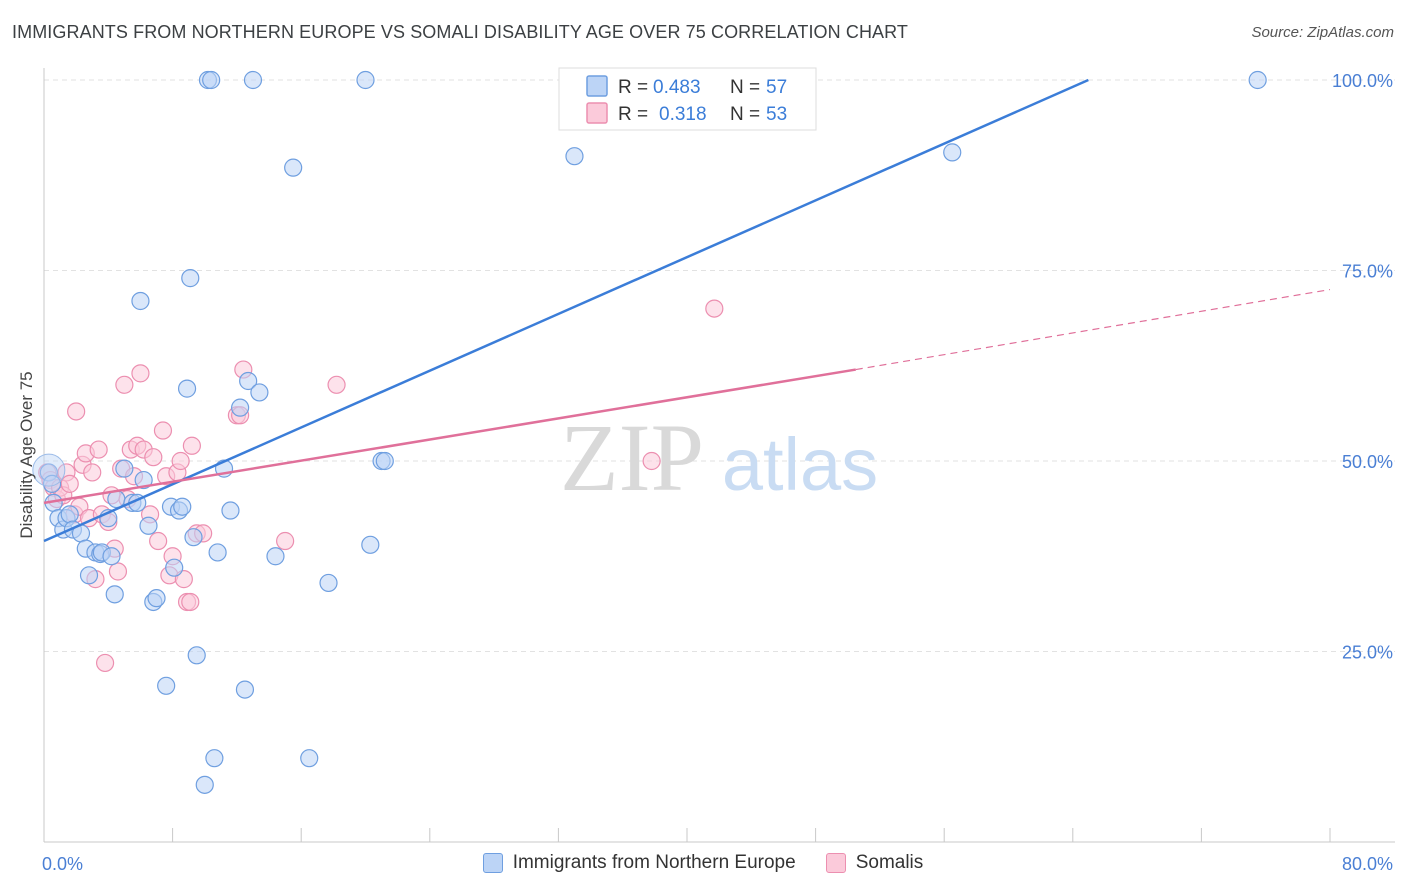 This screenshot has width=1406, height=892. I want to click on legend-swatch-blue, so click(597, 86).